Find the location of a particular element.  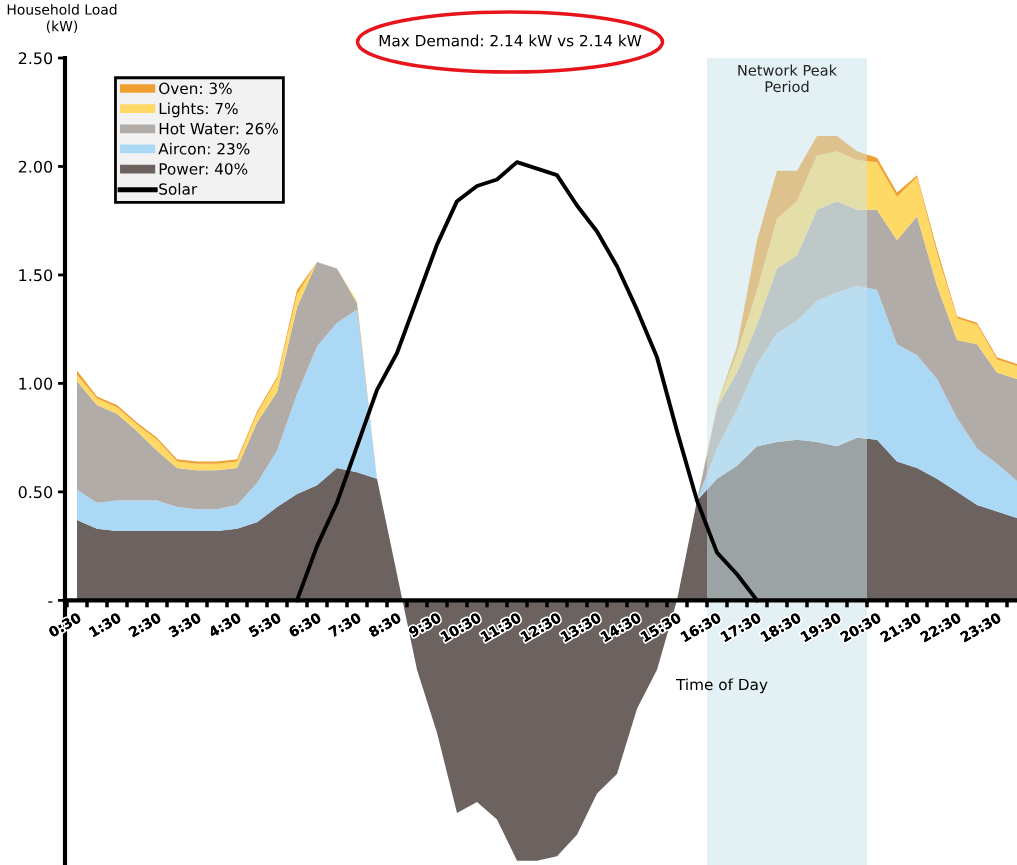

legend-label: Hot Water: 26% is located at coordinates (218, 128).